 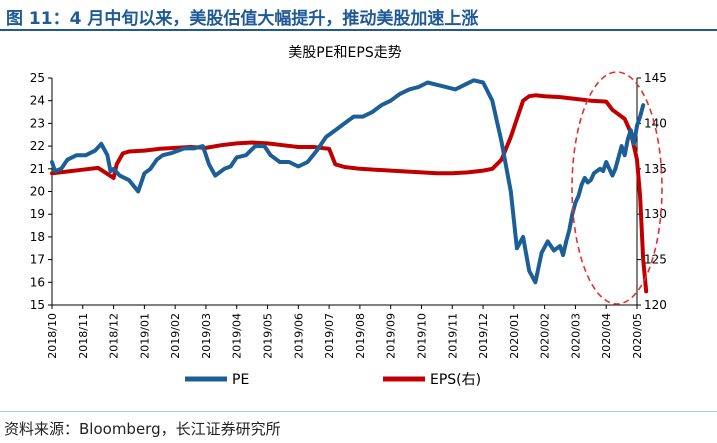 I want to click on x-tick-label: 2019/01, so click(x=144, y=336).